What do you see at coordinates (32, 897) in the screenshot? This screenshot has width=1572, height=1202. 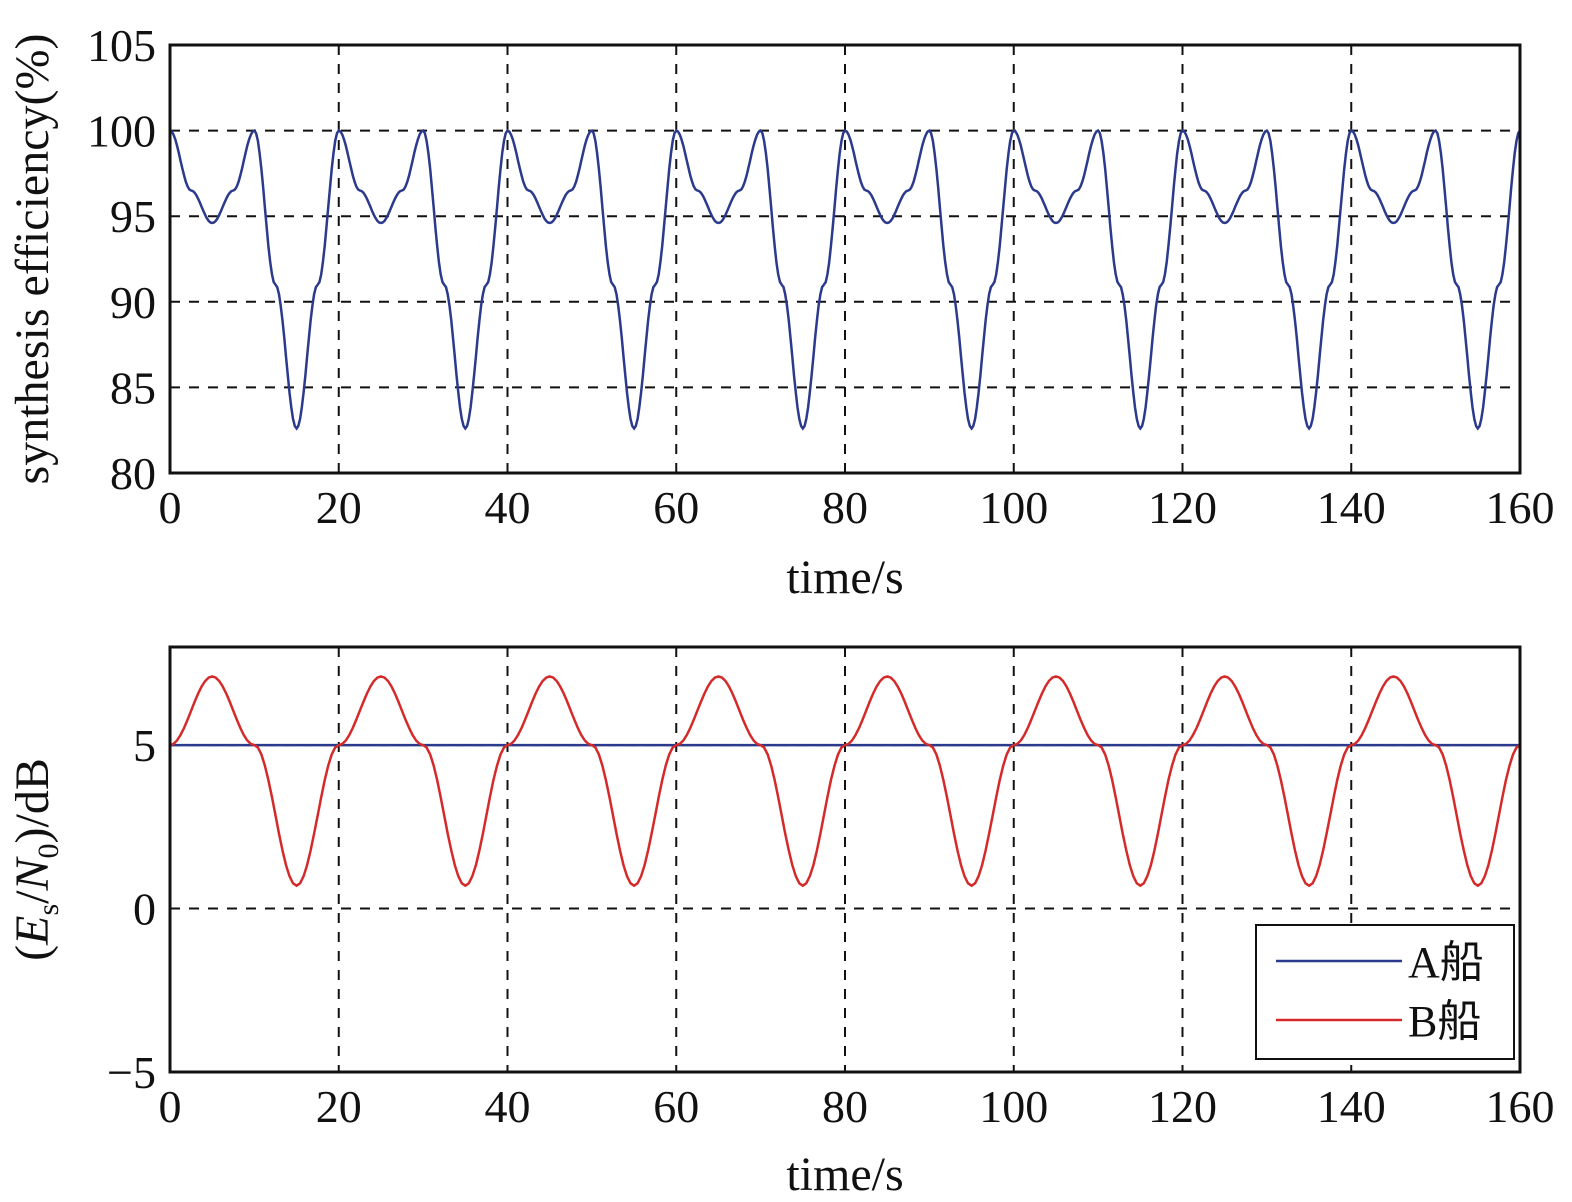 I see `ylabel-slash: /` at bounding box center [32, 897].